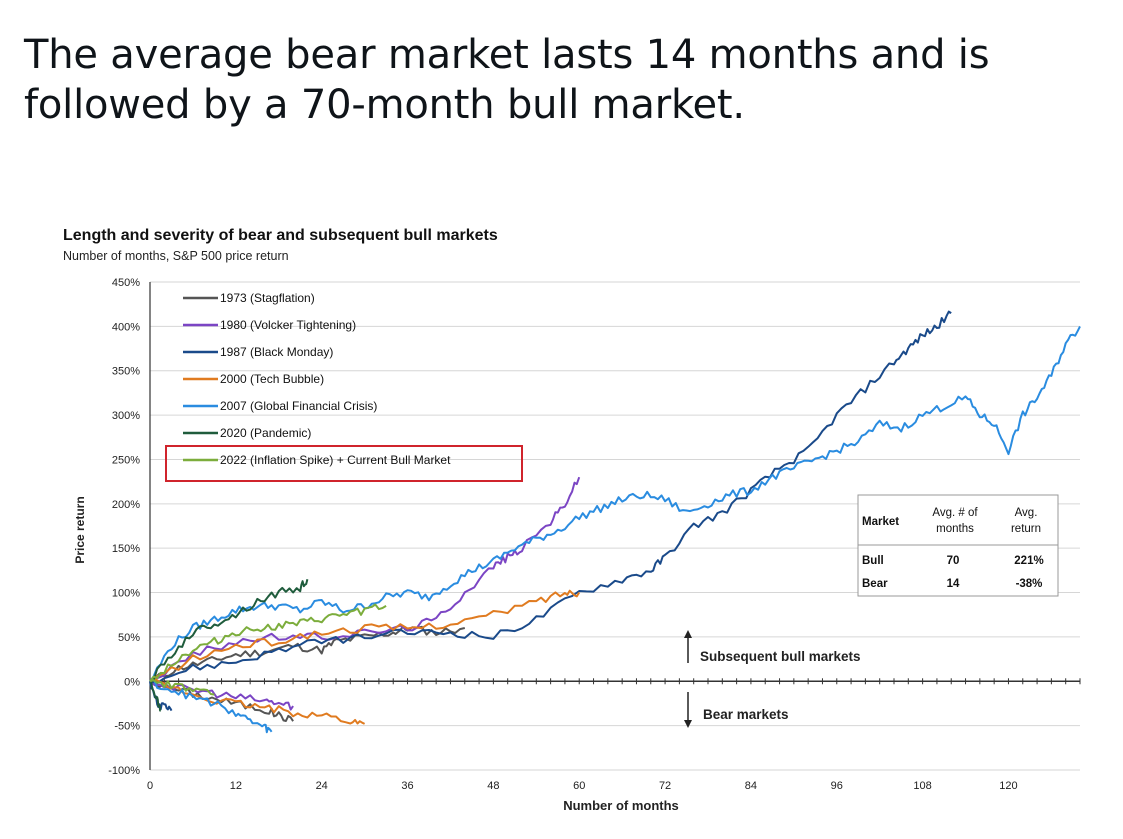 The width and height of the screenshot is (1123, 839). I want to click on y-tick-label: 300%, so click(126, 416).